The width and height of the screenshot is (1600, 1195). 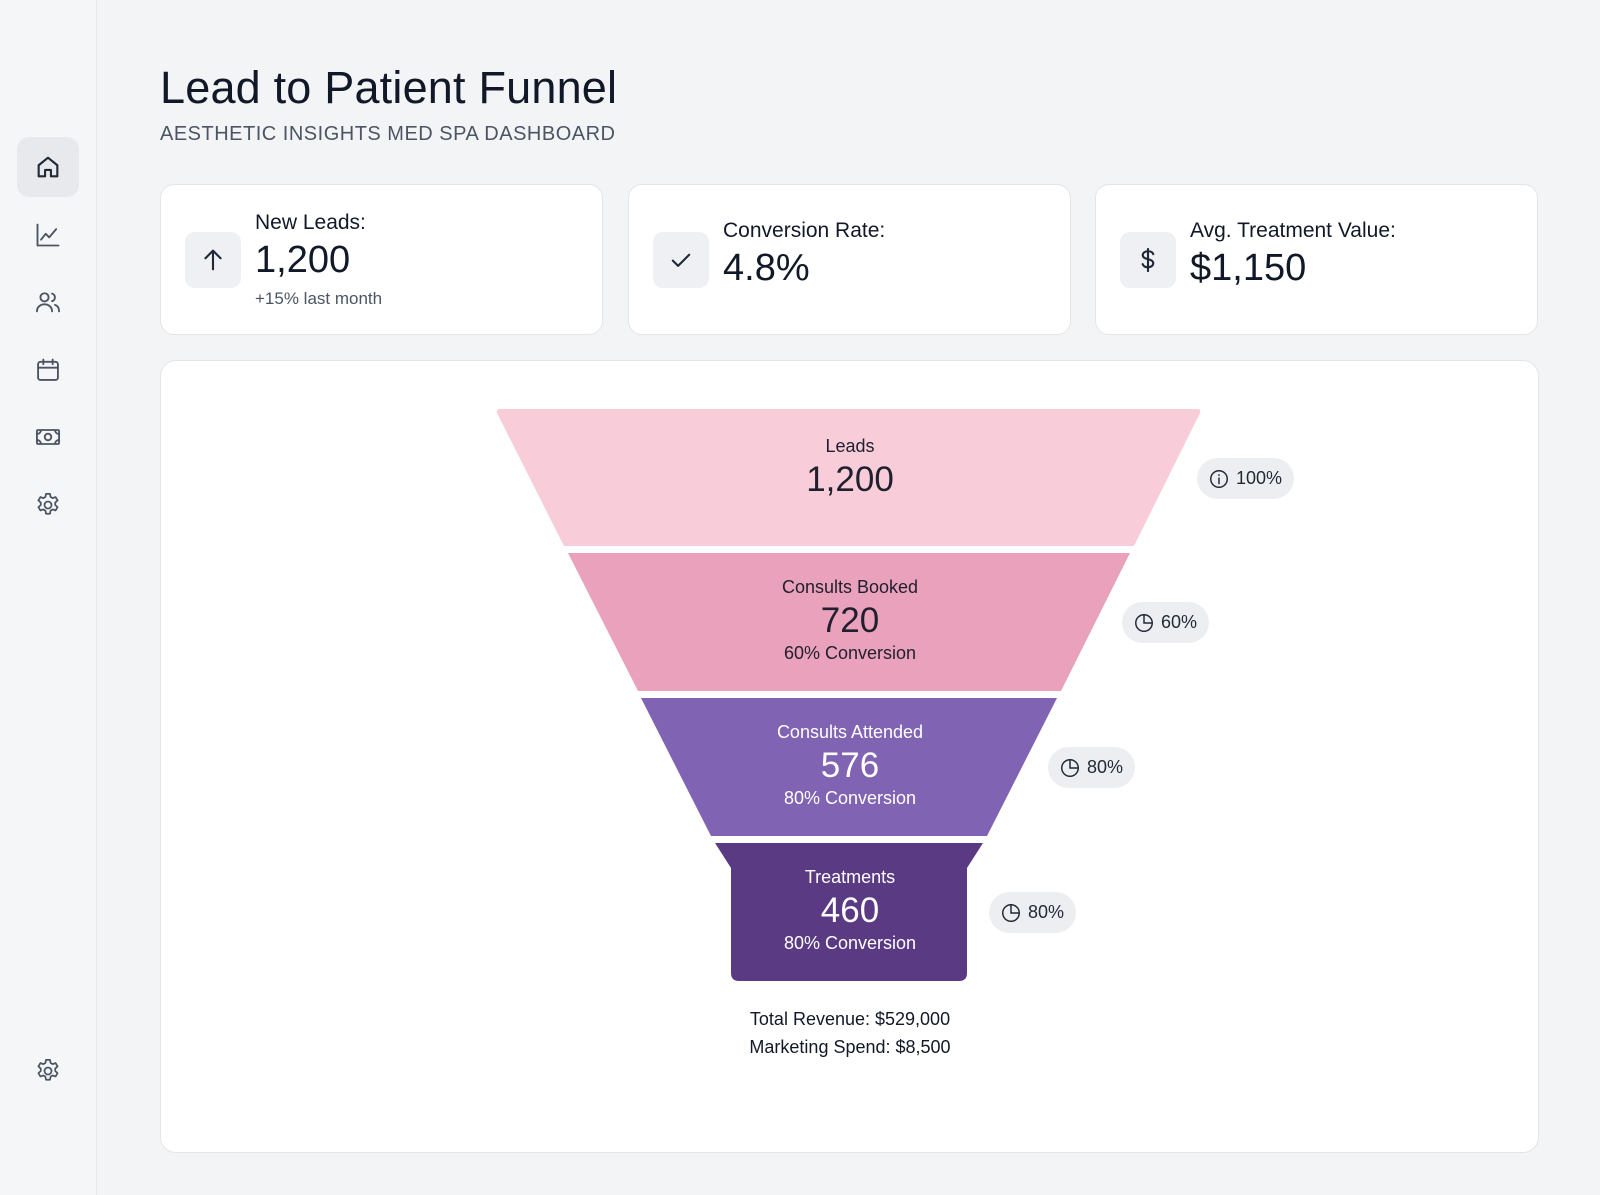 What do you see at coordinates (319, 298) in the screenshot?
I see `kpi-note: +15% last month` at bounding box center [319, 298].